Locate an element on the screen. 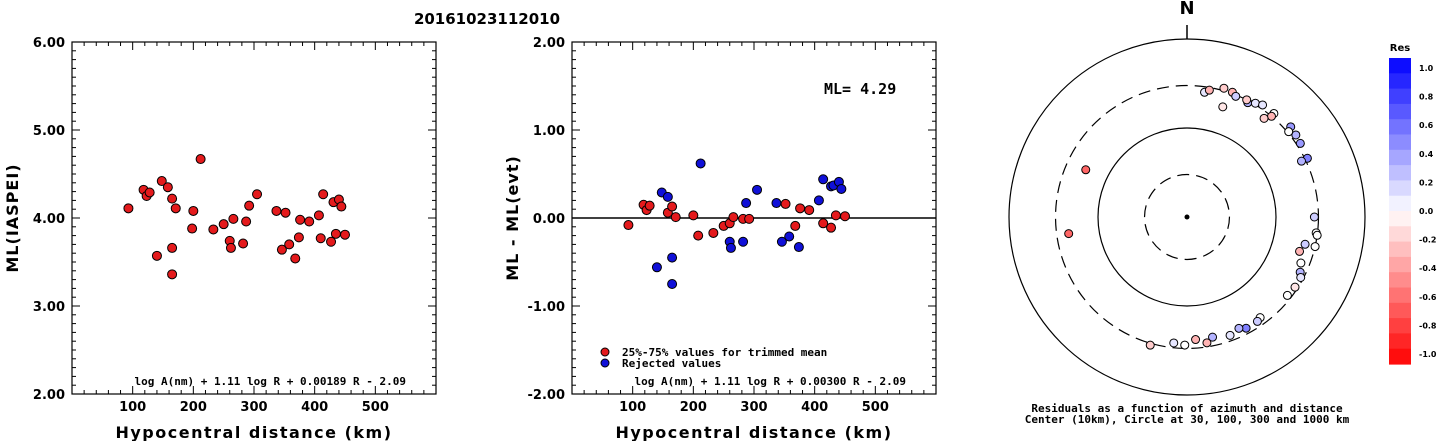 The width and height of the screenshot is (1437, 441). distance-ring-100km is located at coordinates (1187, 217).